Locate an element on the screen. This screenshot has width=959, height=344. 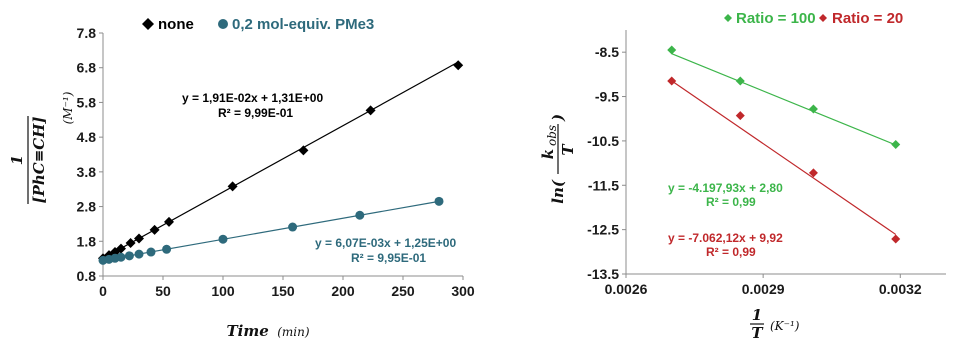
x-tick-label: 250 is located at coordinates (403, 291).